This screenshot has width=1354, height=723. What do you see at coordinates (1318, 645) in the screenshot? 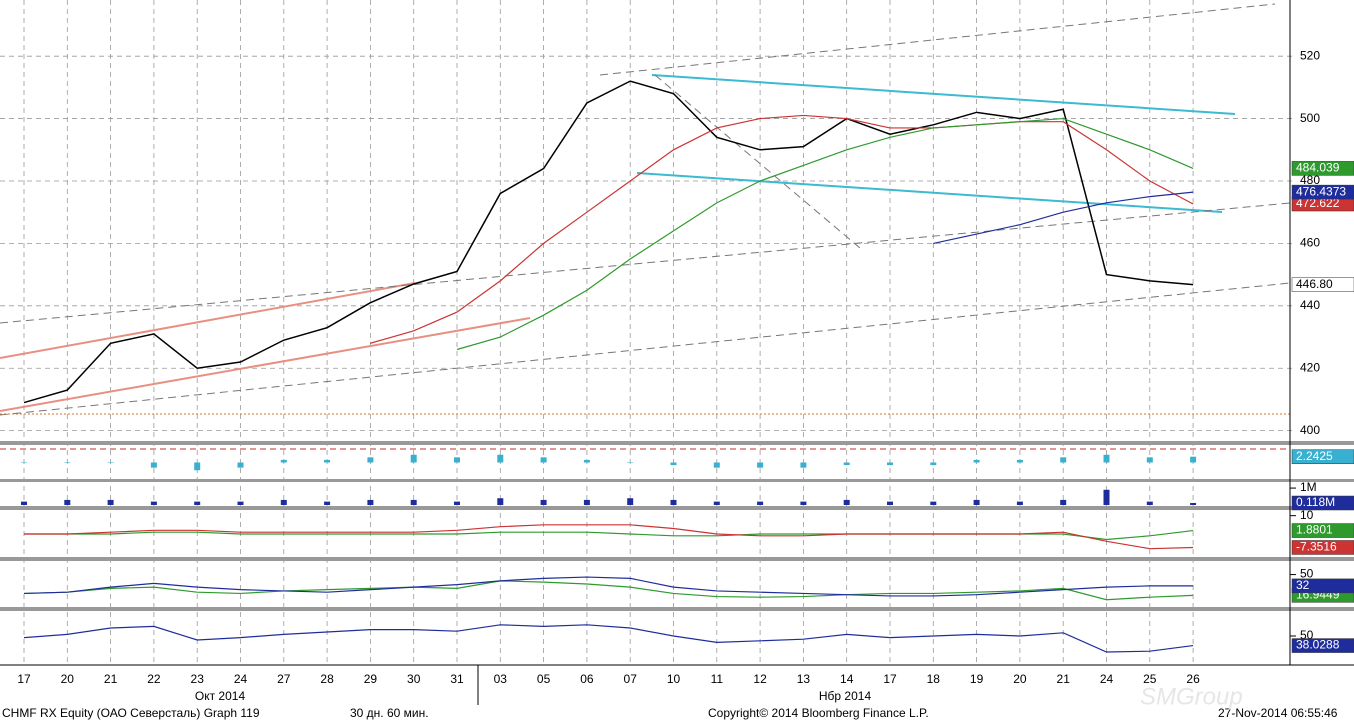
I see `value-label: 38.0288` at bounding box center [1318, 645].